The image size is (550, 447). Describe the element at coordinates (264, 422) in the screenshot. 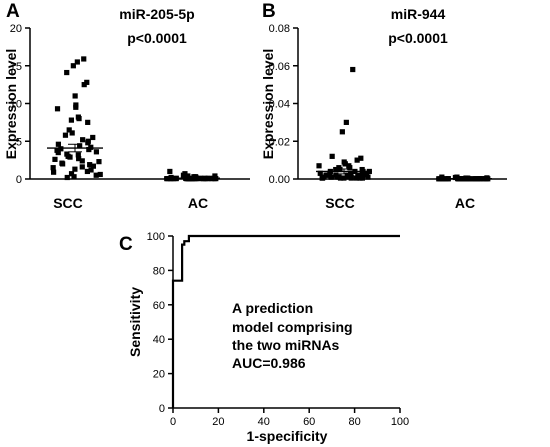

I see `panel-c-x-tick-label: 40` at that location.